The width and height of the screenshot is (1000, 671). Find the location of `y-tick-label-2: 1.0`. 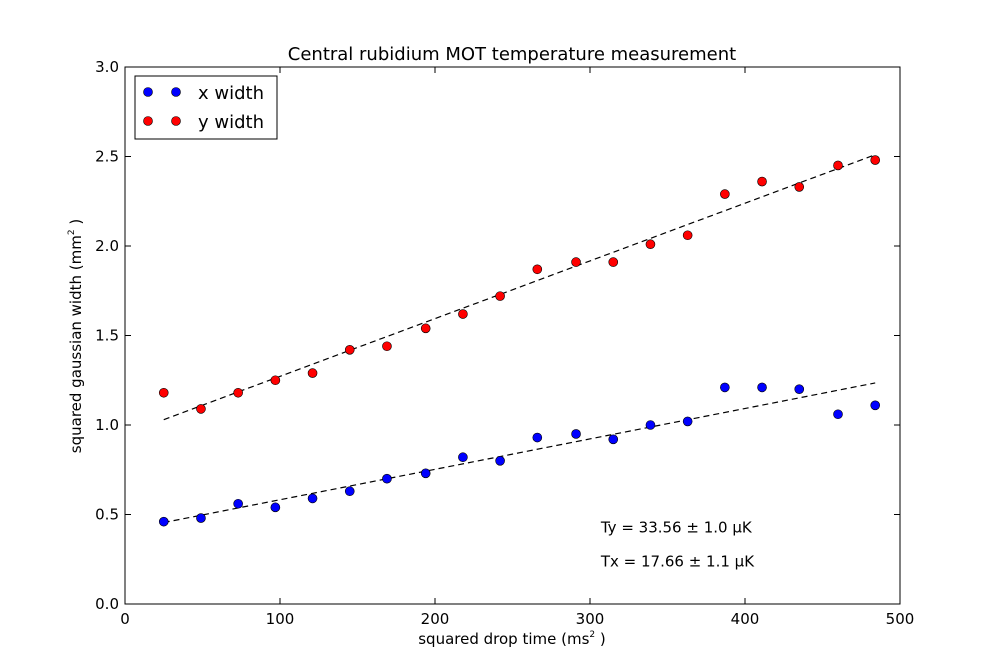

y-tick-label-2: 1.0 is located at coordinates (107, 425).